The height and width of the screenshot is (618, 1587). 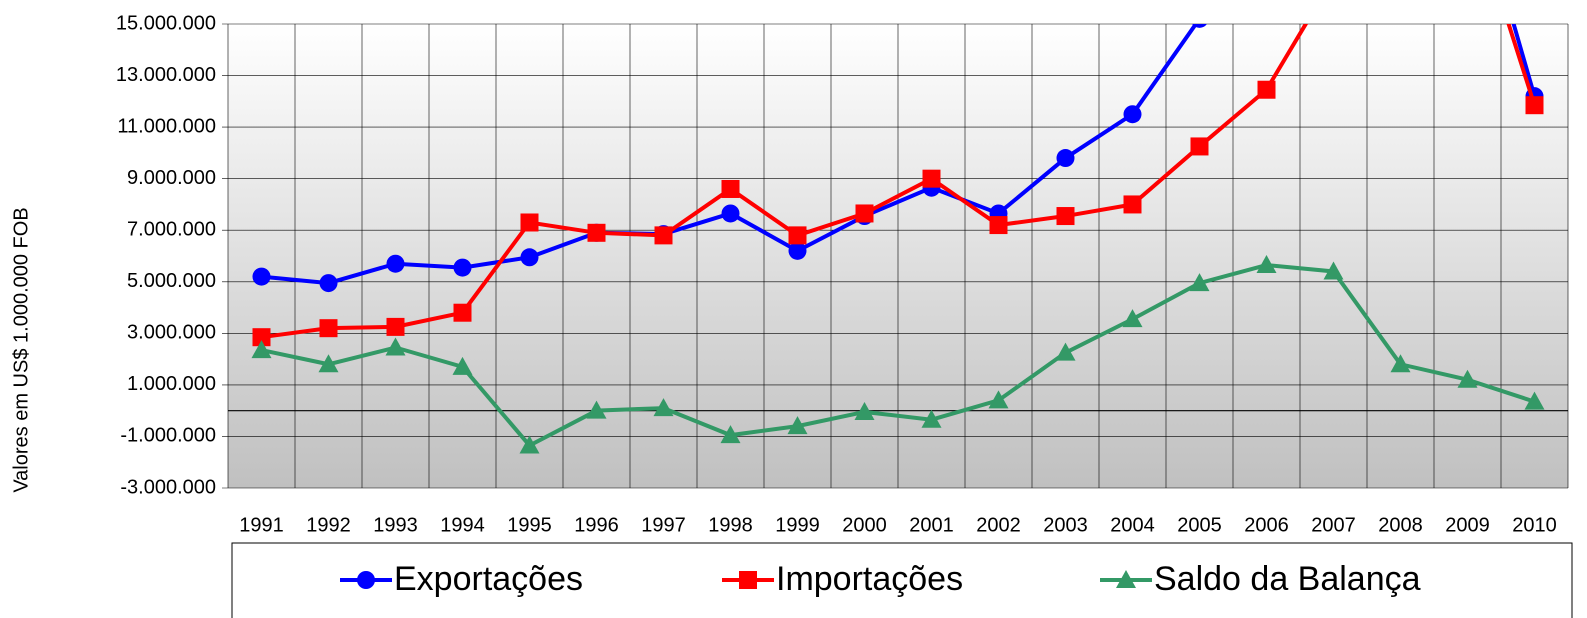 I want to click on x-tick-label: 1994, so click(x=462, y=525).